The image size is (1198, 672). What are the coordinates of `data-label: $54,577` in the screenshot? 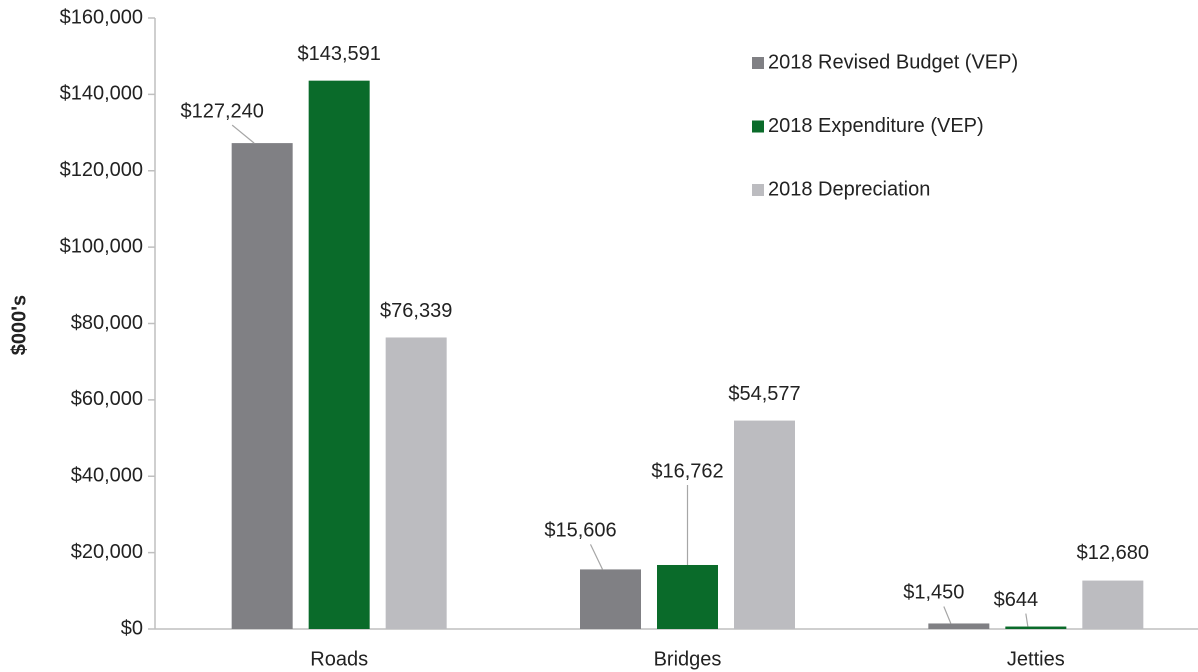 It's located at (764, 394).